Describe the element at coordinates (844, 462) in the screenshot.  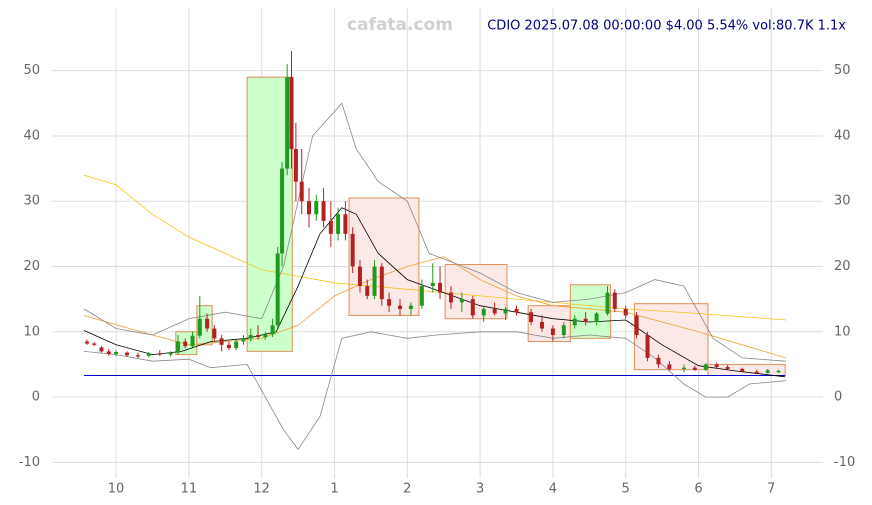
I see `y-tick-label-right: -10` at that location.